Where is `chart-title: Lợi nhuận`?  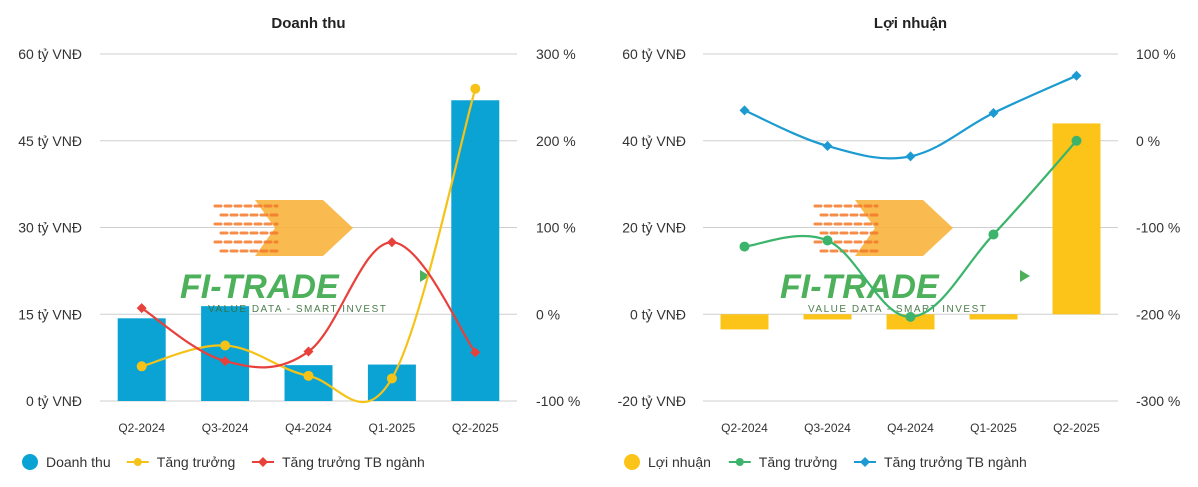 chart-title: Lợi nhuận is located at coordinates (910, 23).